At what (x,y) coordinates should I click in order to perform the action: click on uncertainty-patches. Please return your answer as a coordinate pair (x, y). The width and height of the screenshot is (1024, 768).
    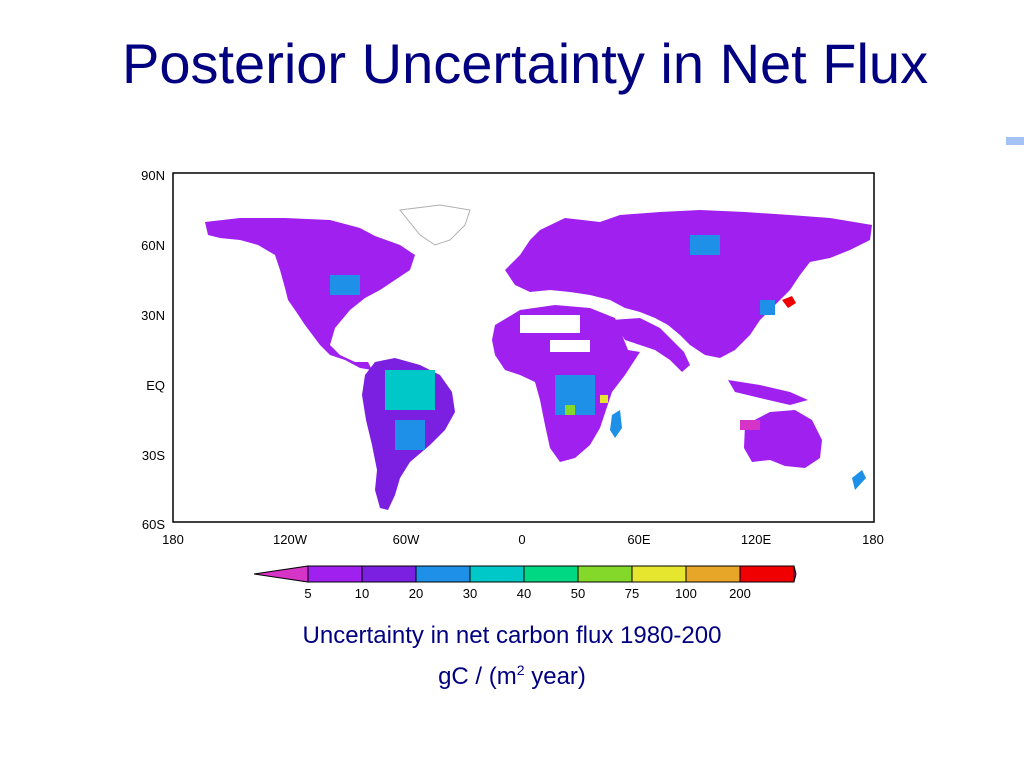
    Looking at the image, I should click on (552, 342).